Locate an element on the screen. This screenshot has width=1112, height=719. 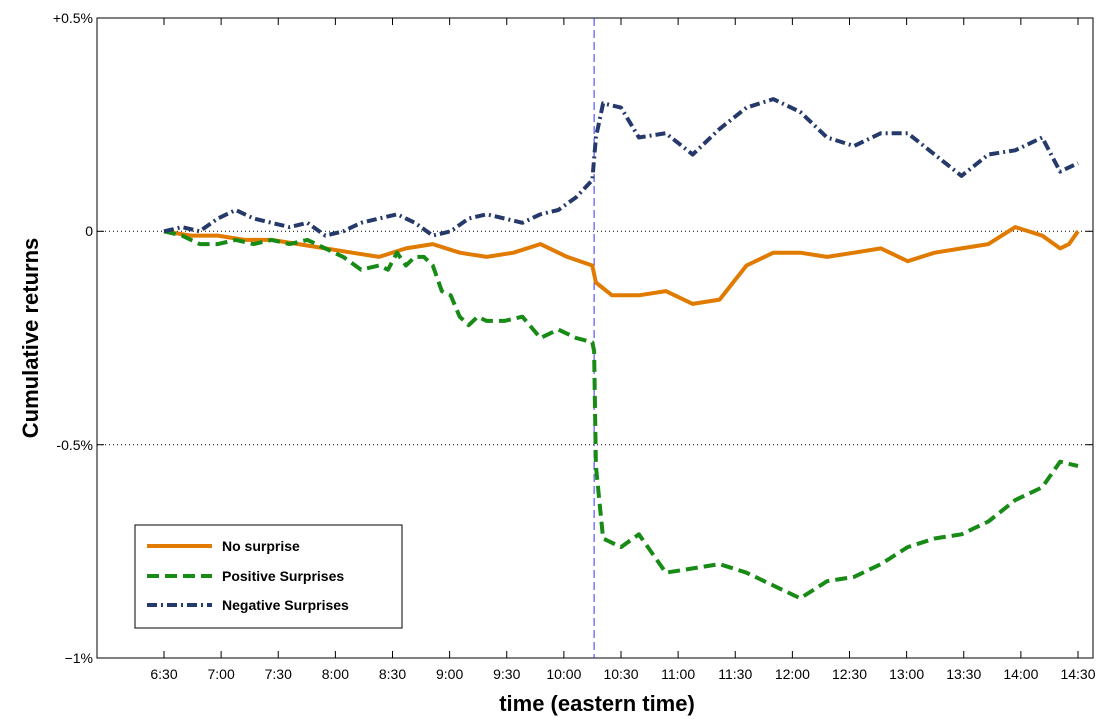
x-tick-label: 14:00 is located at coordinates (1020, 674).